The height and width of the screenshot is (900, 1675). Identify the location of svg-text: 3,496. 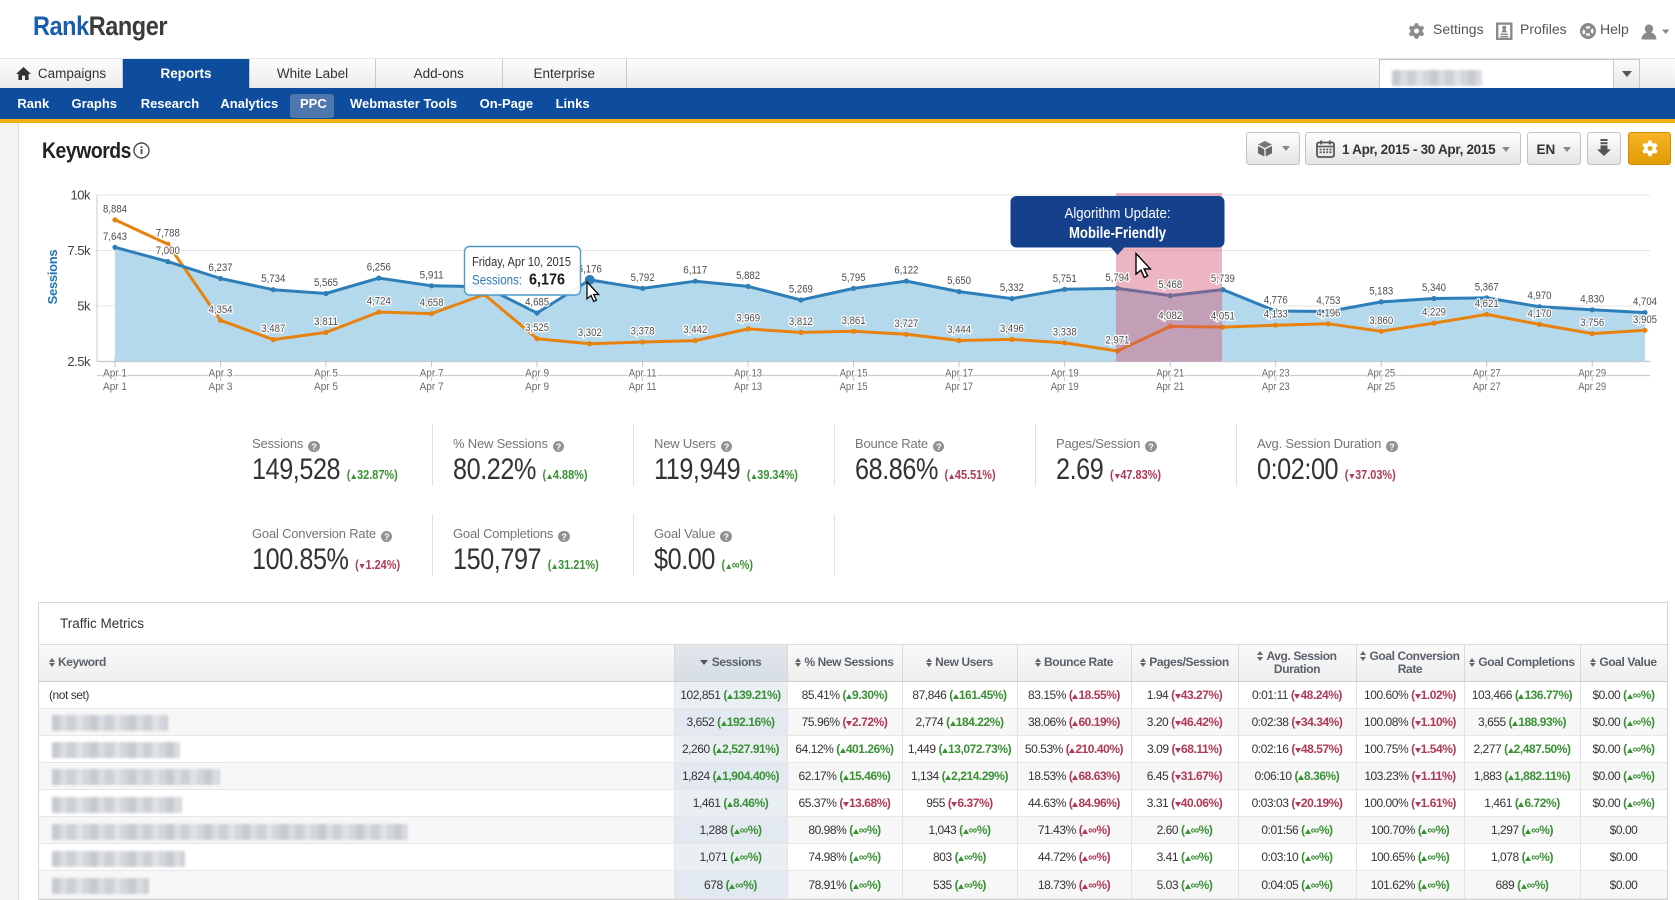
(1012, 329).